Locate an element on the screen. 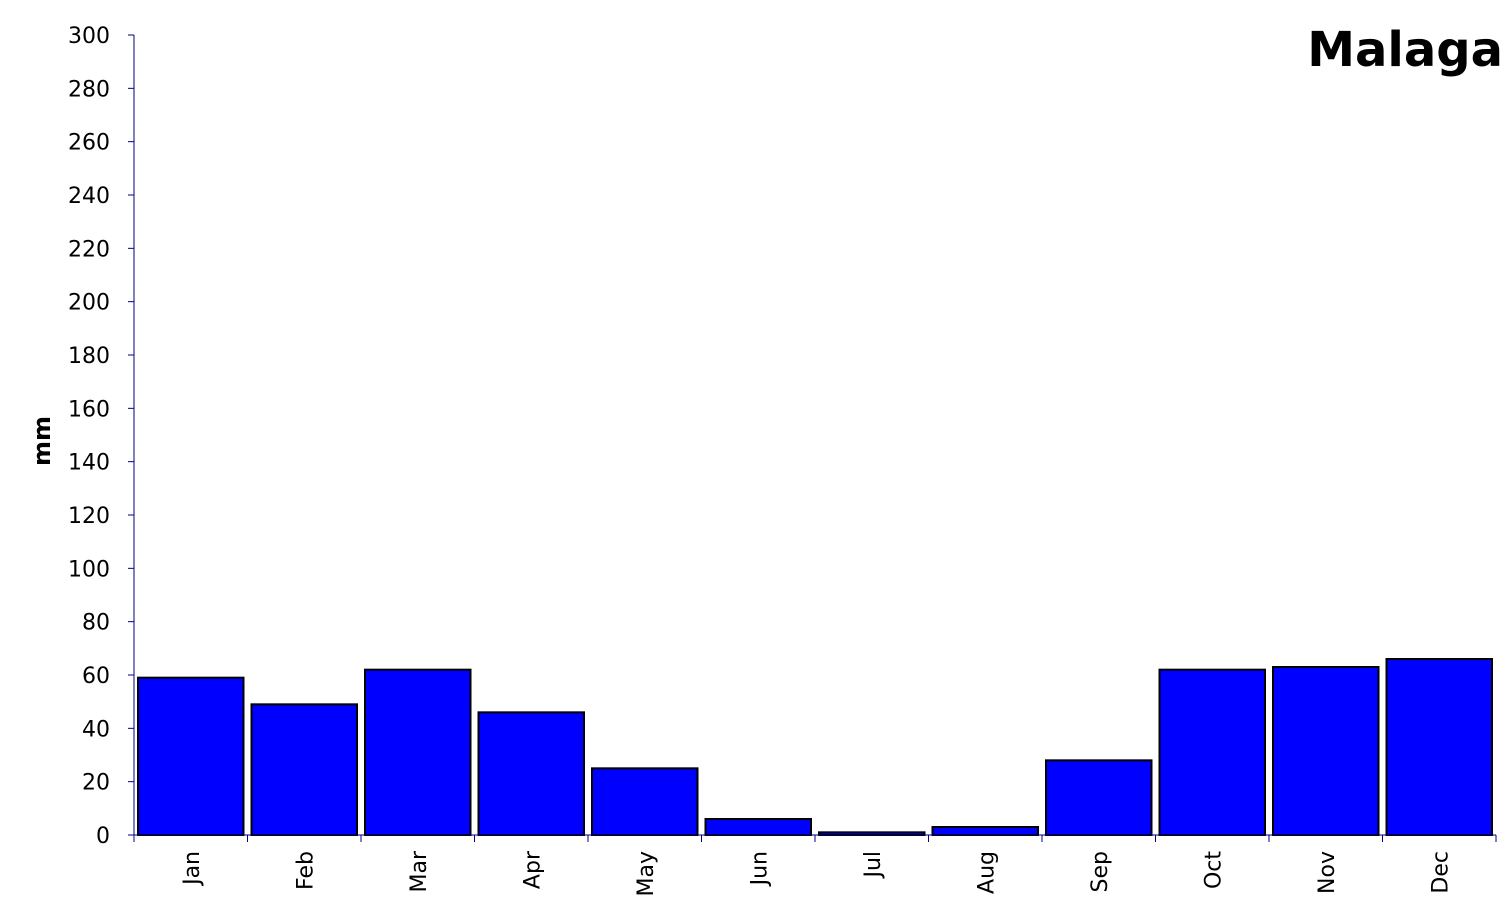  y-tick-label: 240 is located at coordinates (89, 196).